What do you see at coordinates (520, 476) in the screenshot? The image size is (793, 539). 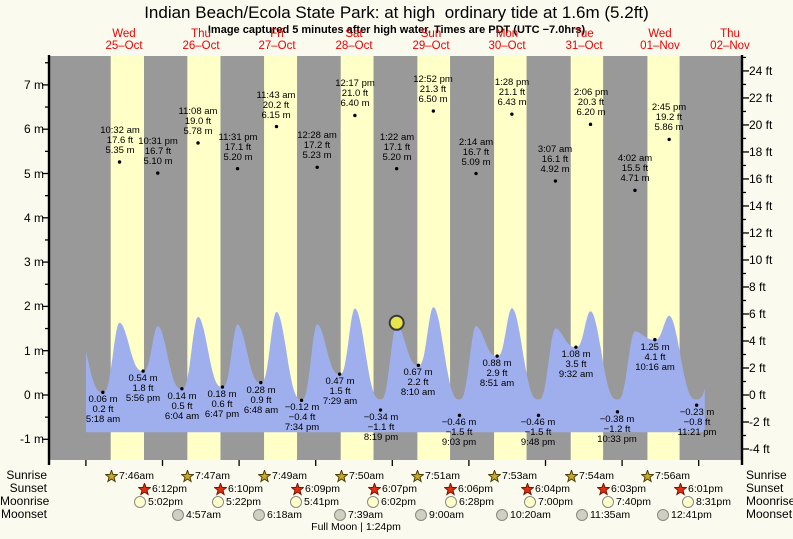 I see `sunrise-time: 7:53am` at bounding box center [520, 476].